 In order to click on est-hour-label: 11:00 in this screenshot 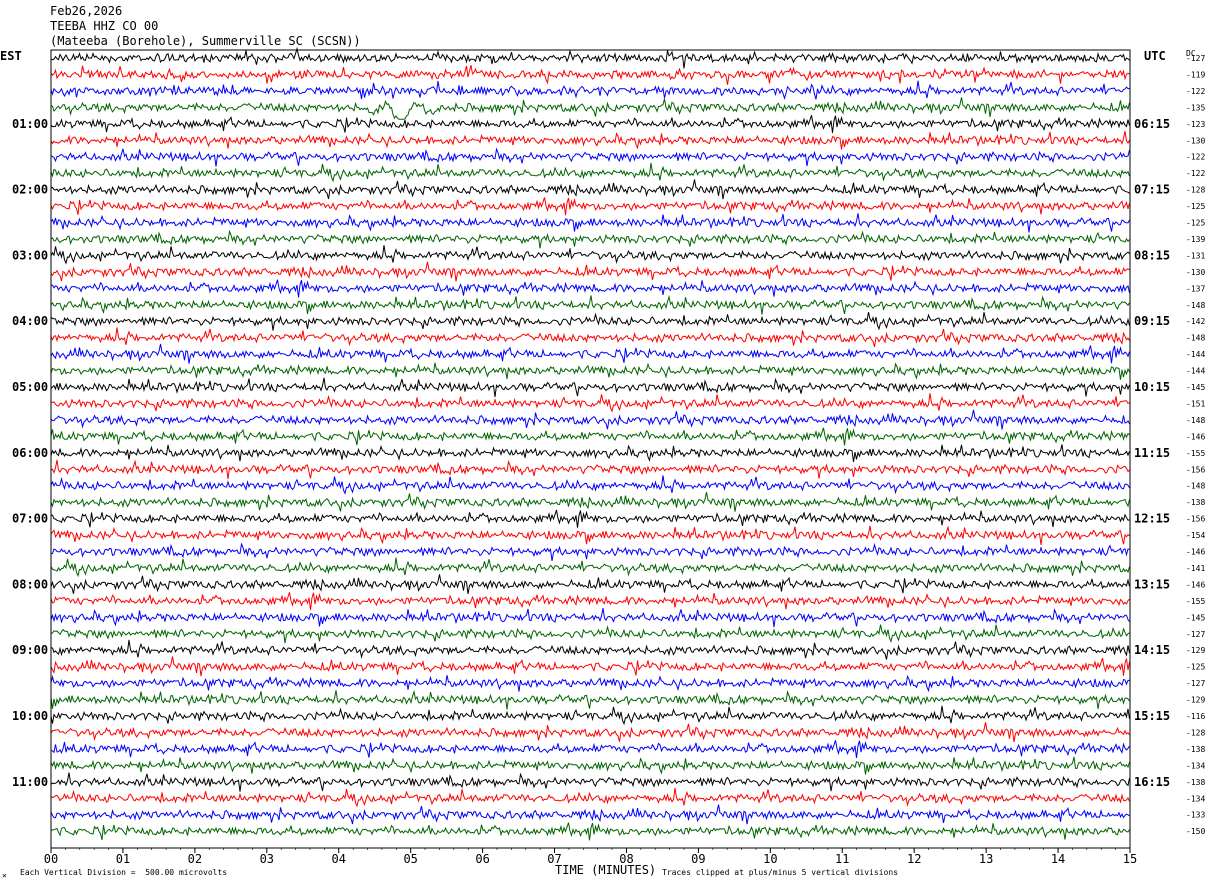, I will do `click(30, 782)`.